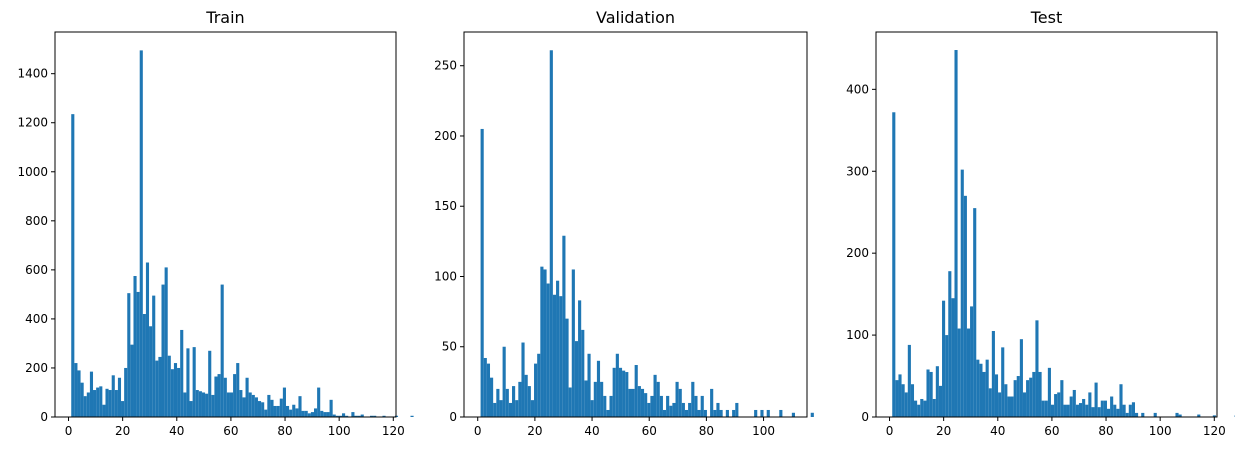 This screenshot has height=451, width=1235. Describe the element at coordinates (635, 17) in the screenshot. I see `chart-title: Validation` at that location.